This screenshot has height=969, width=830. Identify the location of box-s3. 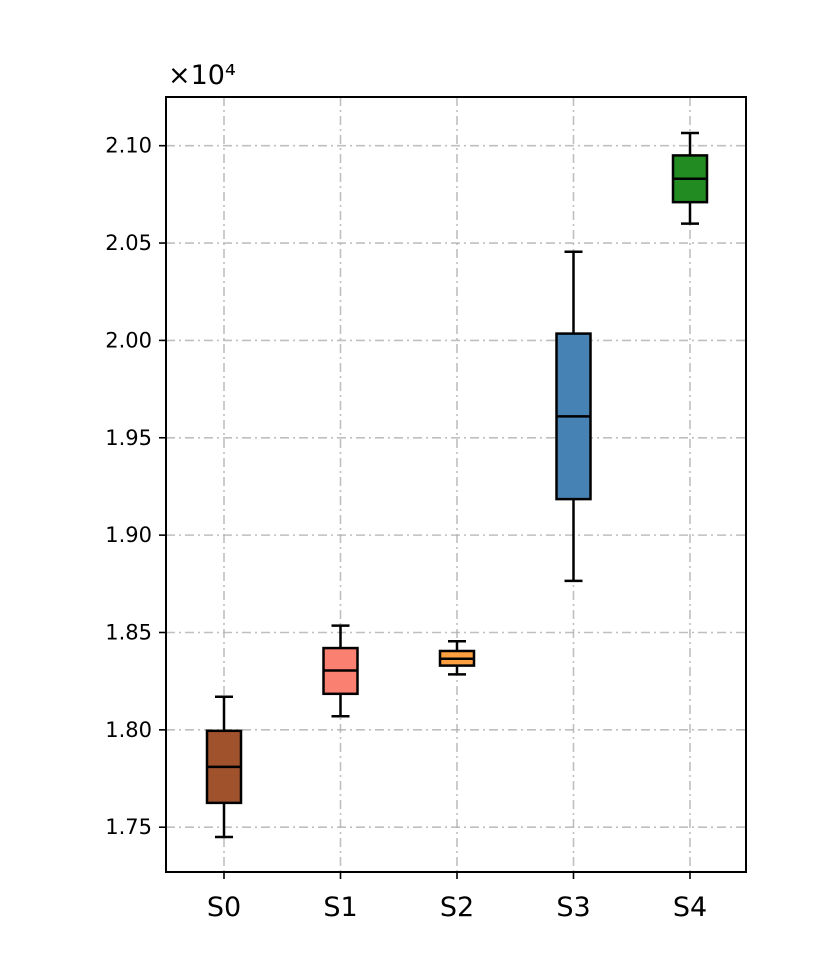
(573, 416).